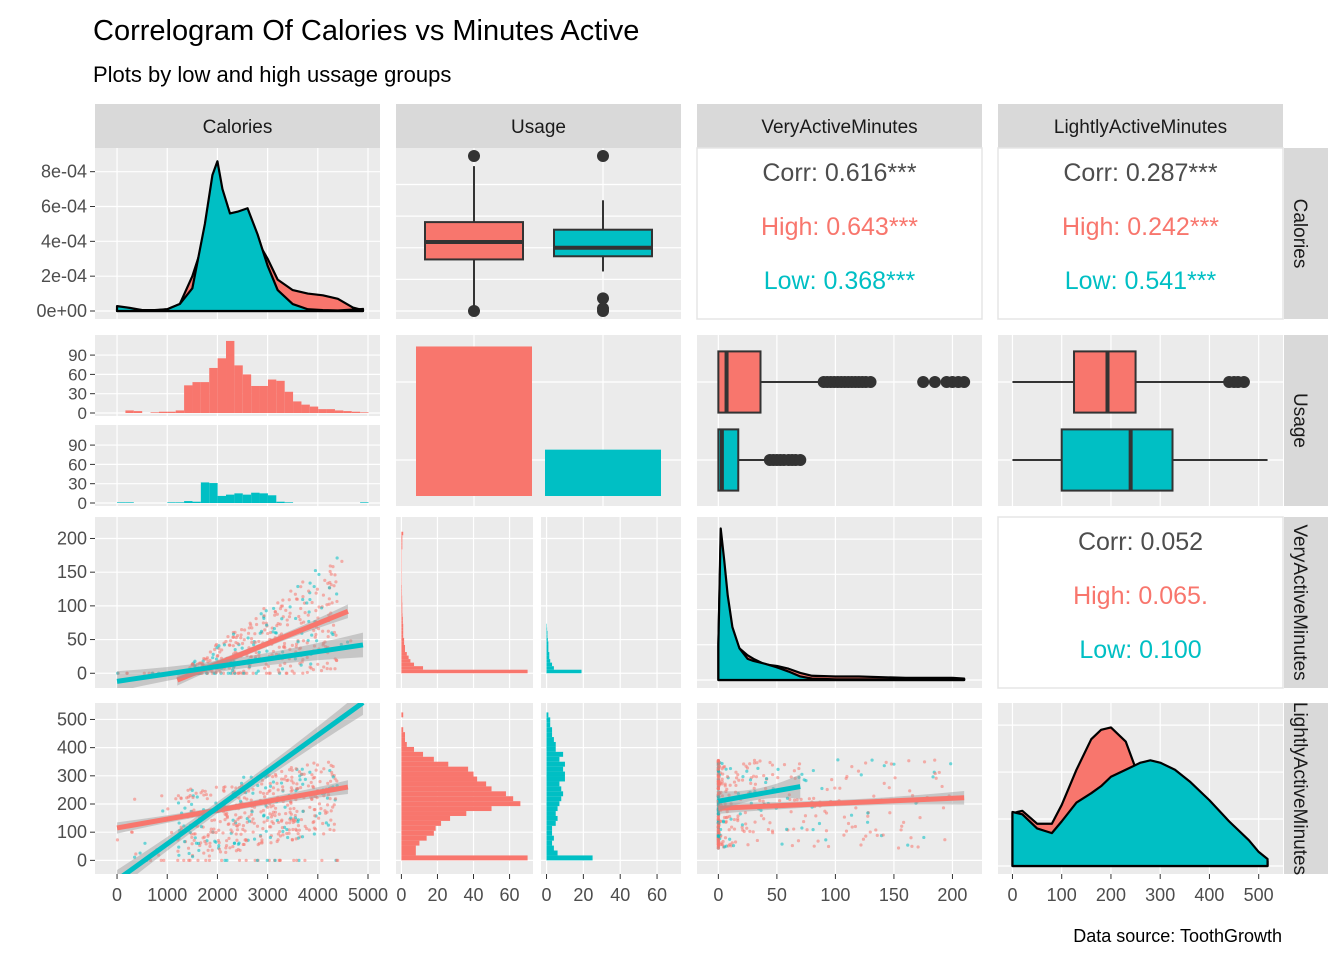 The width and height of the screenshot is (1344, 960). I want to click on histogram-subpanel, so click(611, 602).